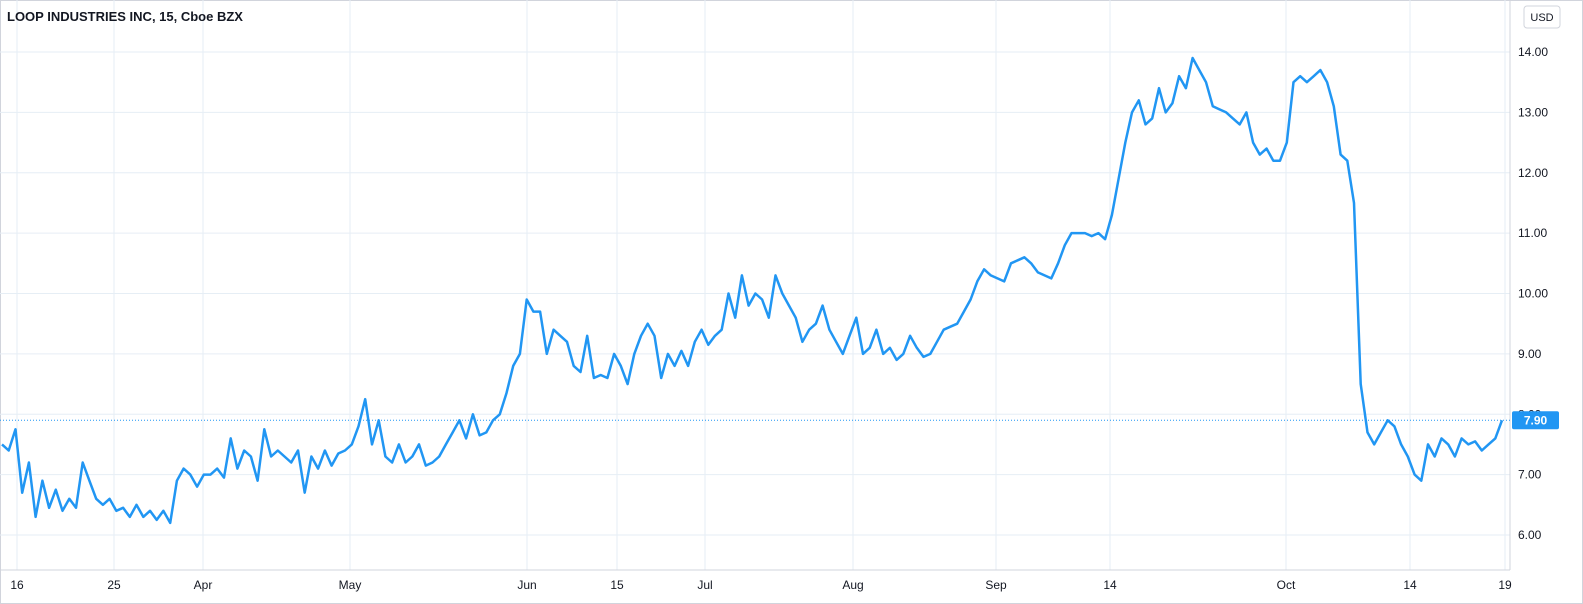 Image resolution: width=1583 pixels, height=604 pixels. I want to click on x-tick-label: Sep, so click(996, 585).